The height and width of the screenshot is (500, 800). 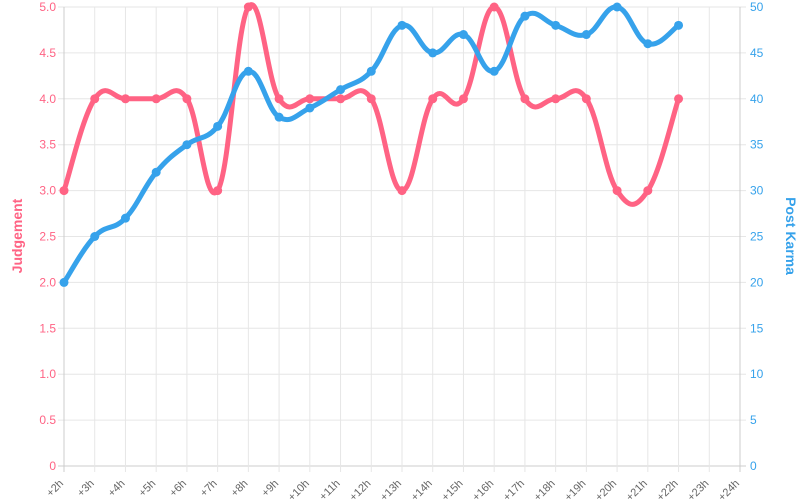 I want to click on x-tick-label: +2h, so click(x=55, y=489).